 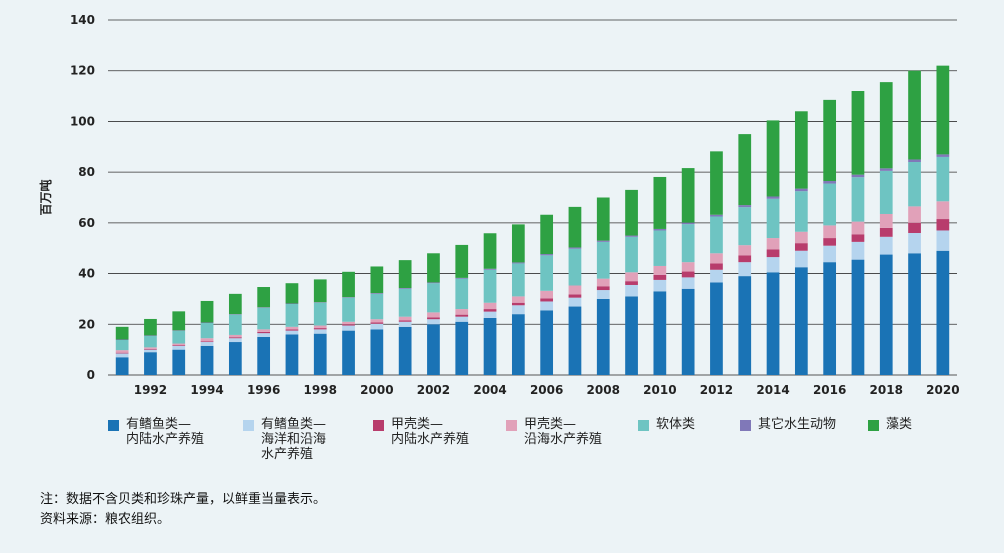 What do you see at coordinates (942, 390) in the screenshot?
I see `x-tick-label: 2020` at bounding box center [942, 390].